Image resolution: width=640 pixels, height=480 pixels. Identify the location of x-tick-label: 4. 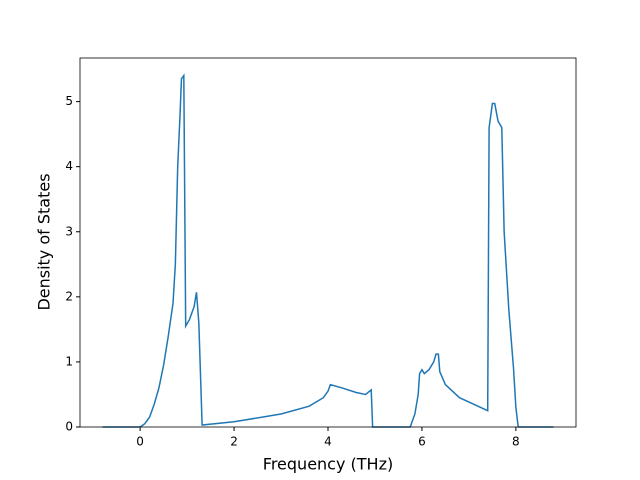
(328, 442).